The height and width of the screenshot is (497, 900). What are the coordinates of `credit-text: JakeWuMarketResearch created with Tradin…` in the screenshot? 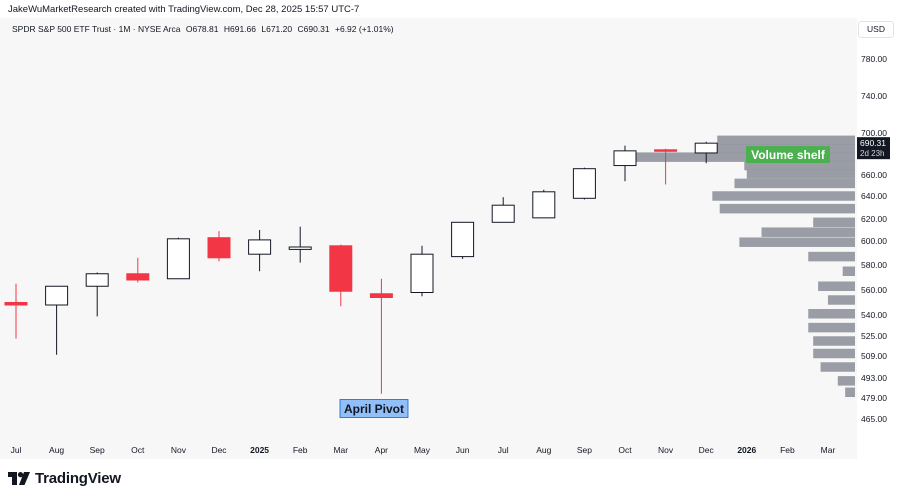 It's located at (184, 9).